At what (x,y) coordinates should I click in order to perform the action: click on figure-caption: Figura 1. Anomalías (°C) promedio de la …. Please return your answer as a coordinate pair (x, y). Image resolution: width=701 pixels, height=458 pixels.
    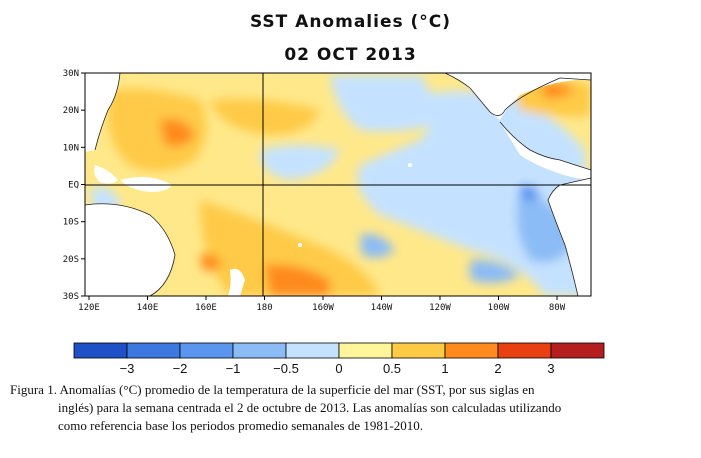
    Looking at the image, I should click on (351, 408).